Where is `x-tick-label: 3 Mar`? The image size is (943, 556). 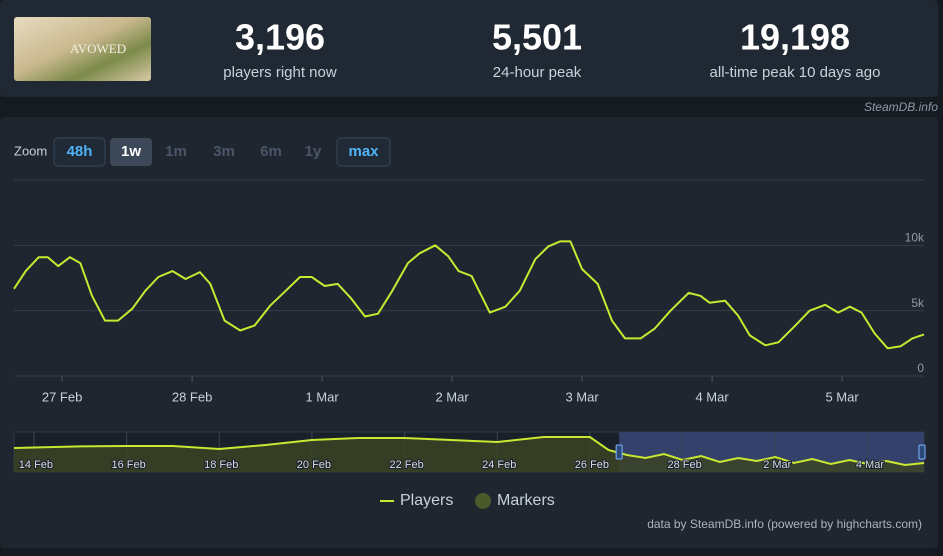 x-tick-label: 3 Mar is located at coordinates (582, 396).